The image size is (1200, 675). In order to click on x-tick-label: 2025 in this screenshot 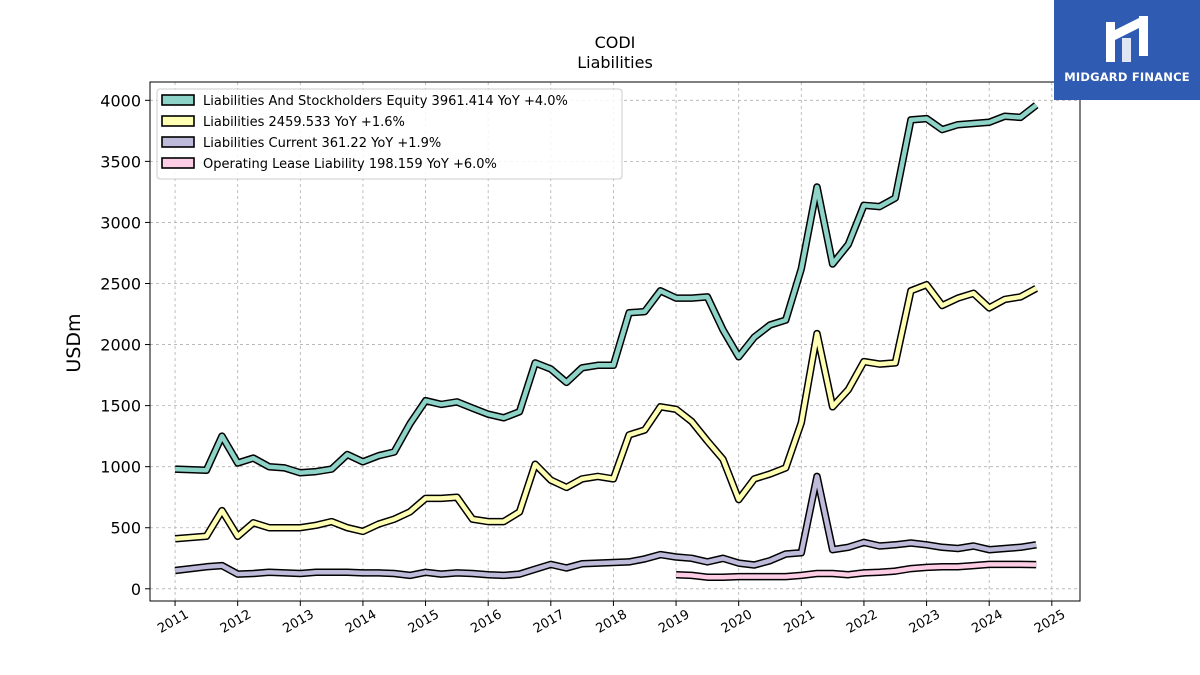, I will do `click(1050, 622)`.